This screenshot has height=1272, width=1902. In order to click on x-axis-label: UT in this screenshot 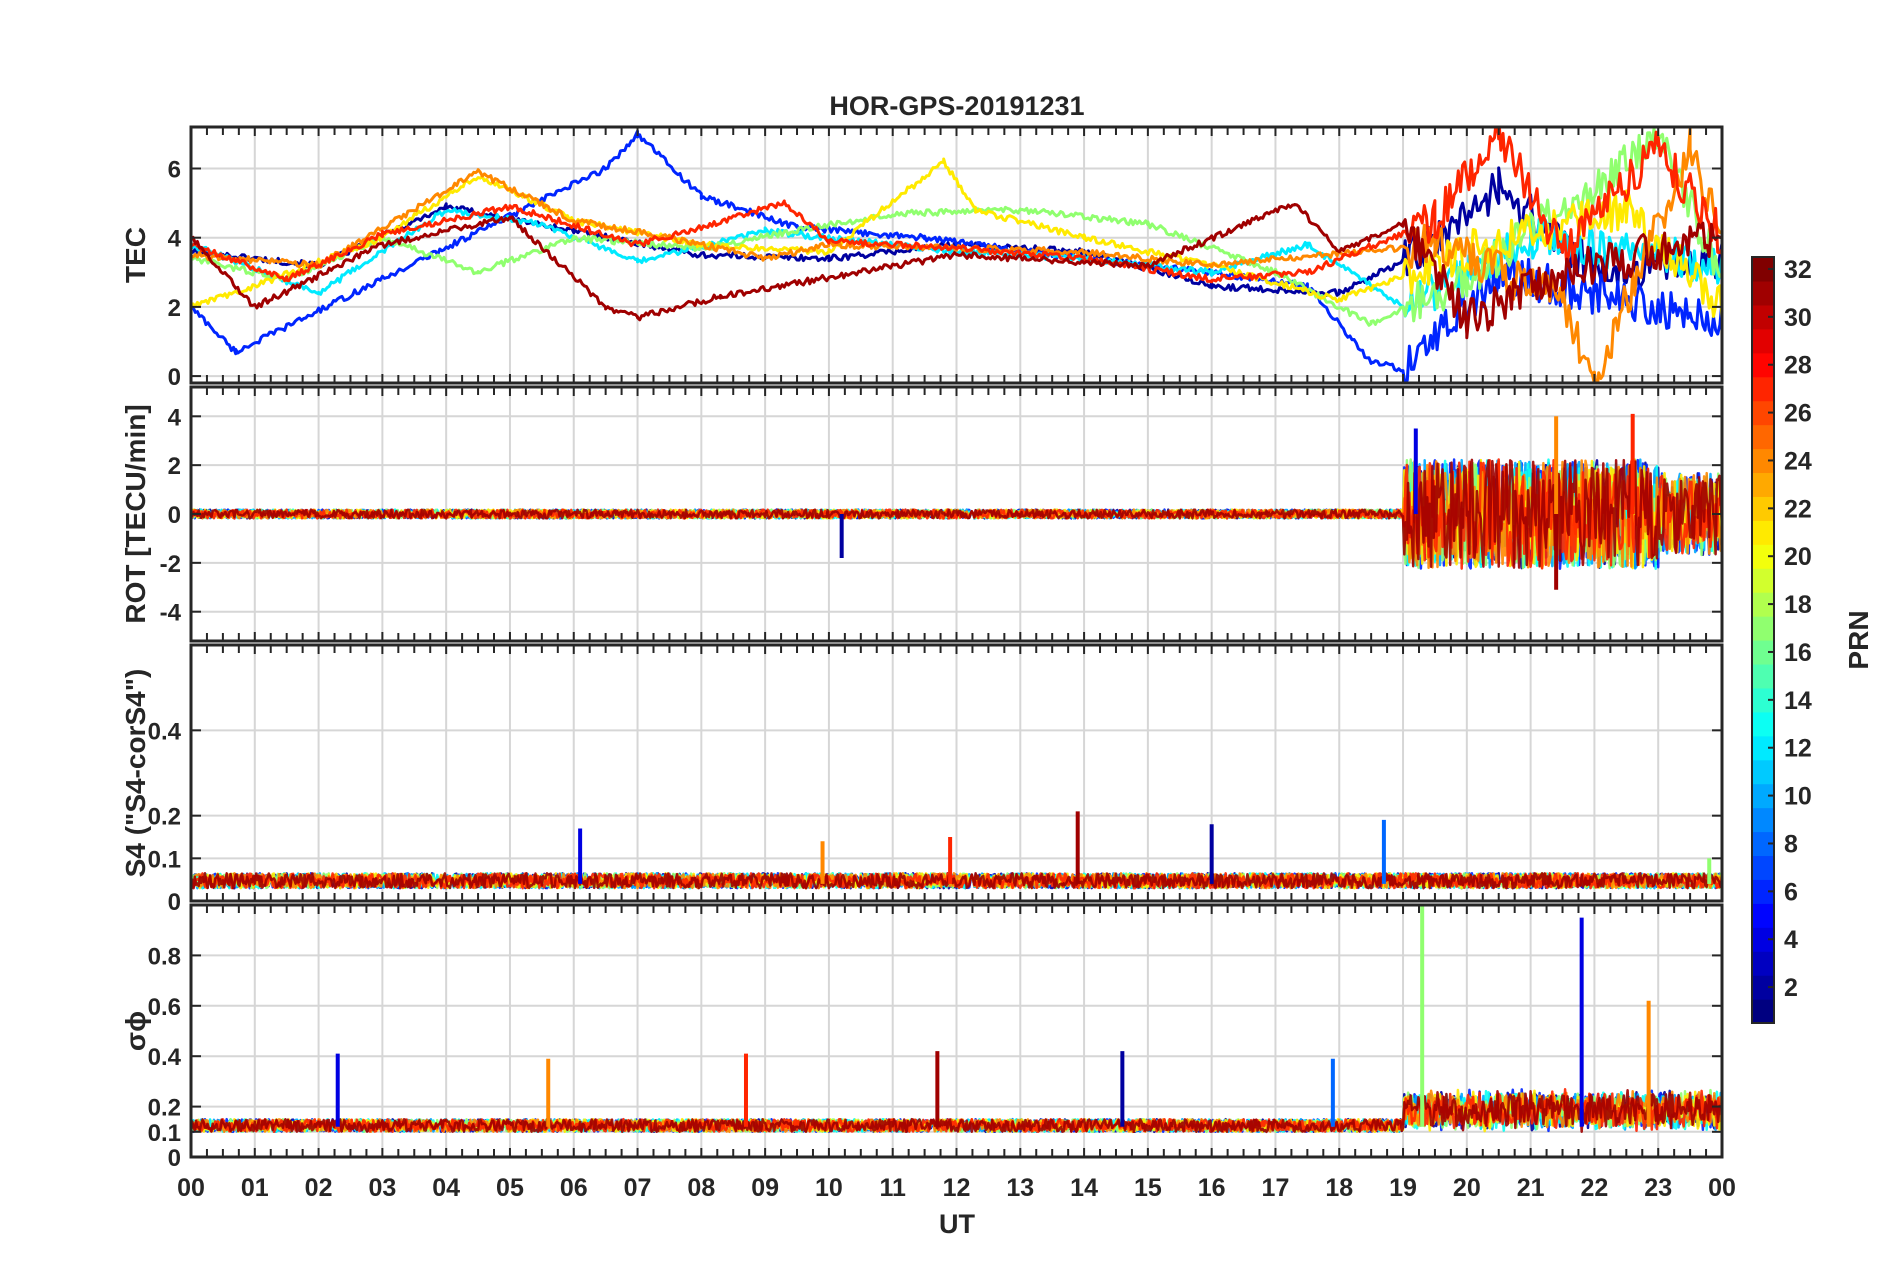, I will do `click(957, 1224)`.